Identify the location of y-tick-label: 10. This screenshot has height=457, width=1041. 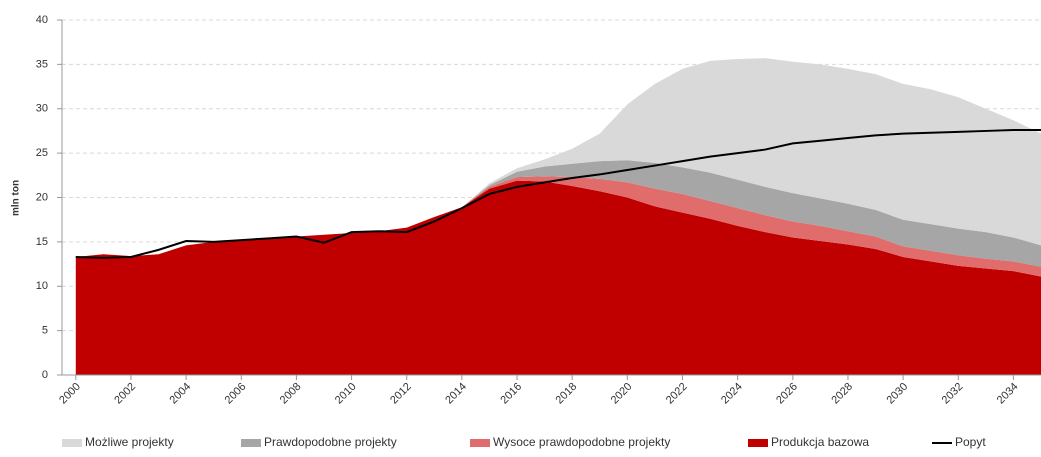
(42, 286).